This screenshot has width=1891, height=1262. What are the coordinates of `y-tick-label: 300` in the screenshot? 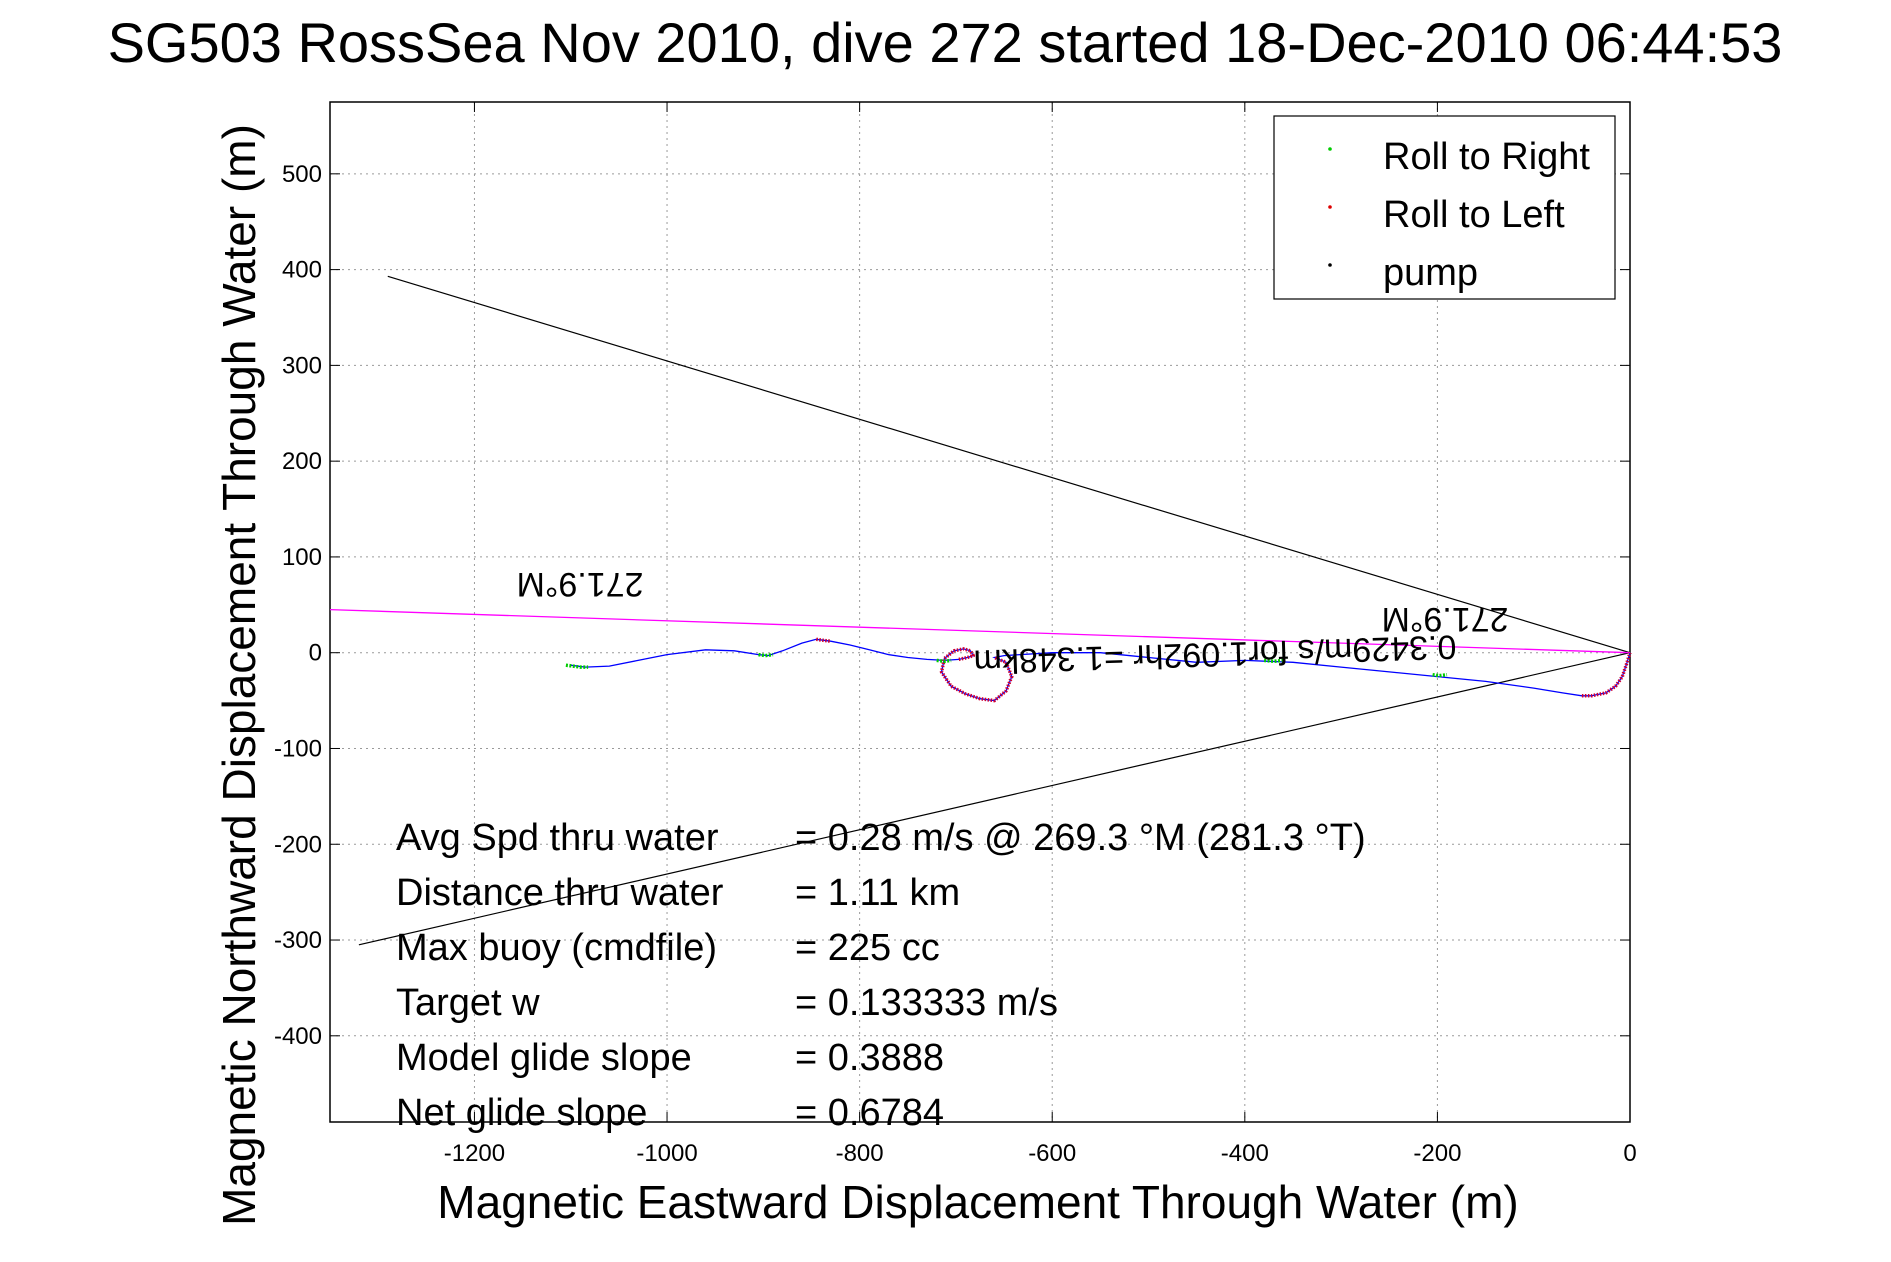 It's located at (302, 365).